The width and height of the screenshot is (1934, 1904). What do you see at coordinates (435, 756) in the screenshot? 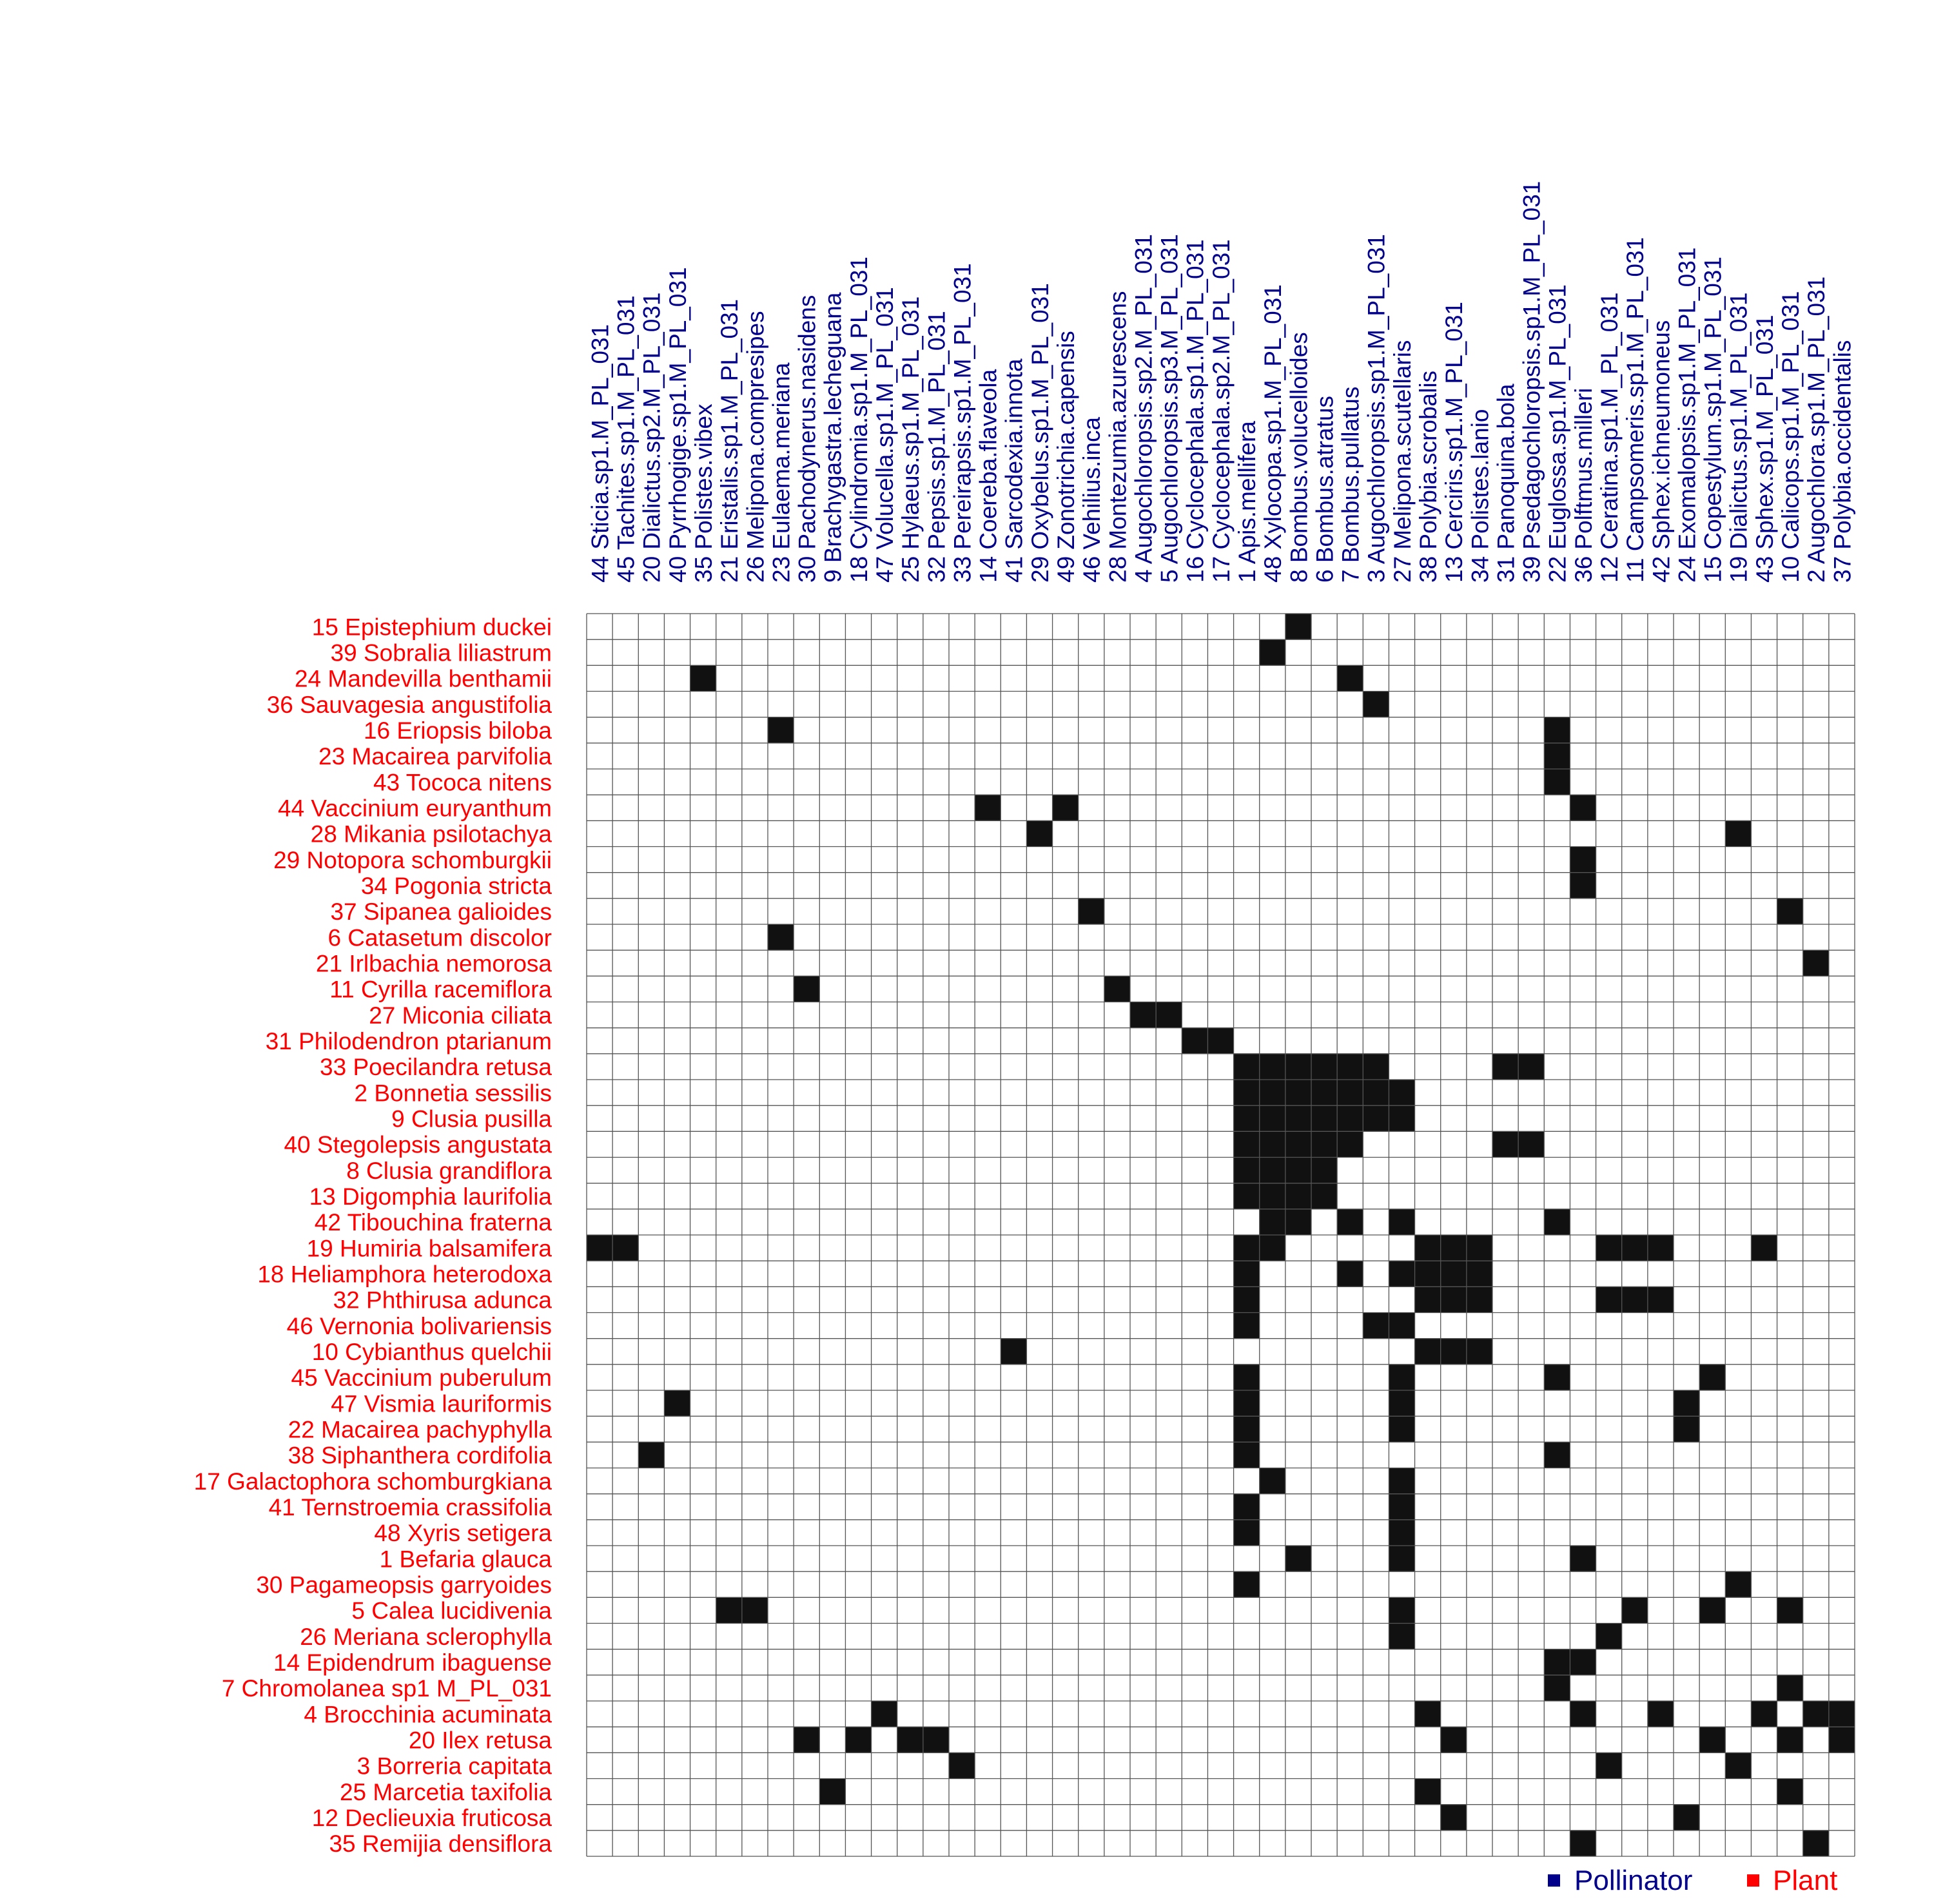
I see `plant-label: 23 Macairea parvifolia` at bounding box center [435, 756].